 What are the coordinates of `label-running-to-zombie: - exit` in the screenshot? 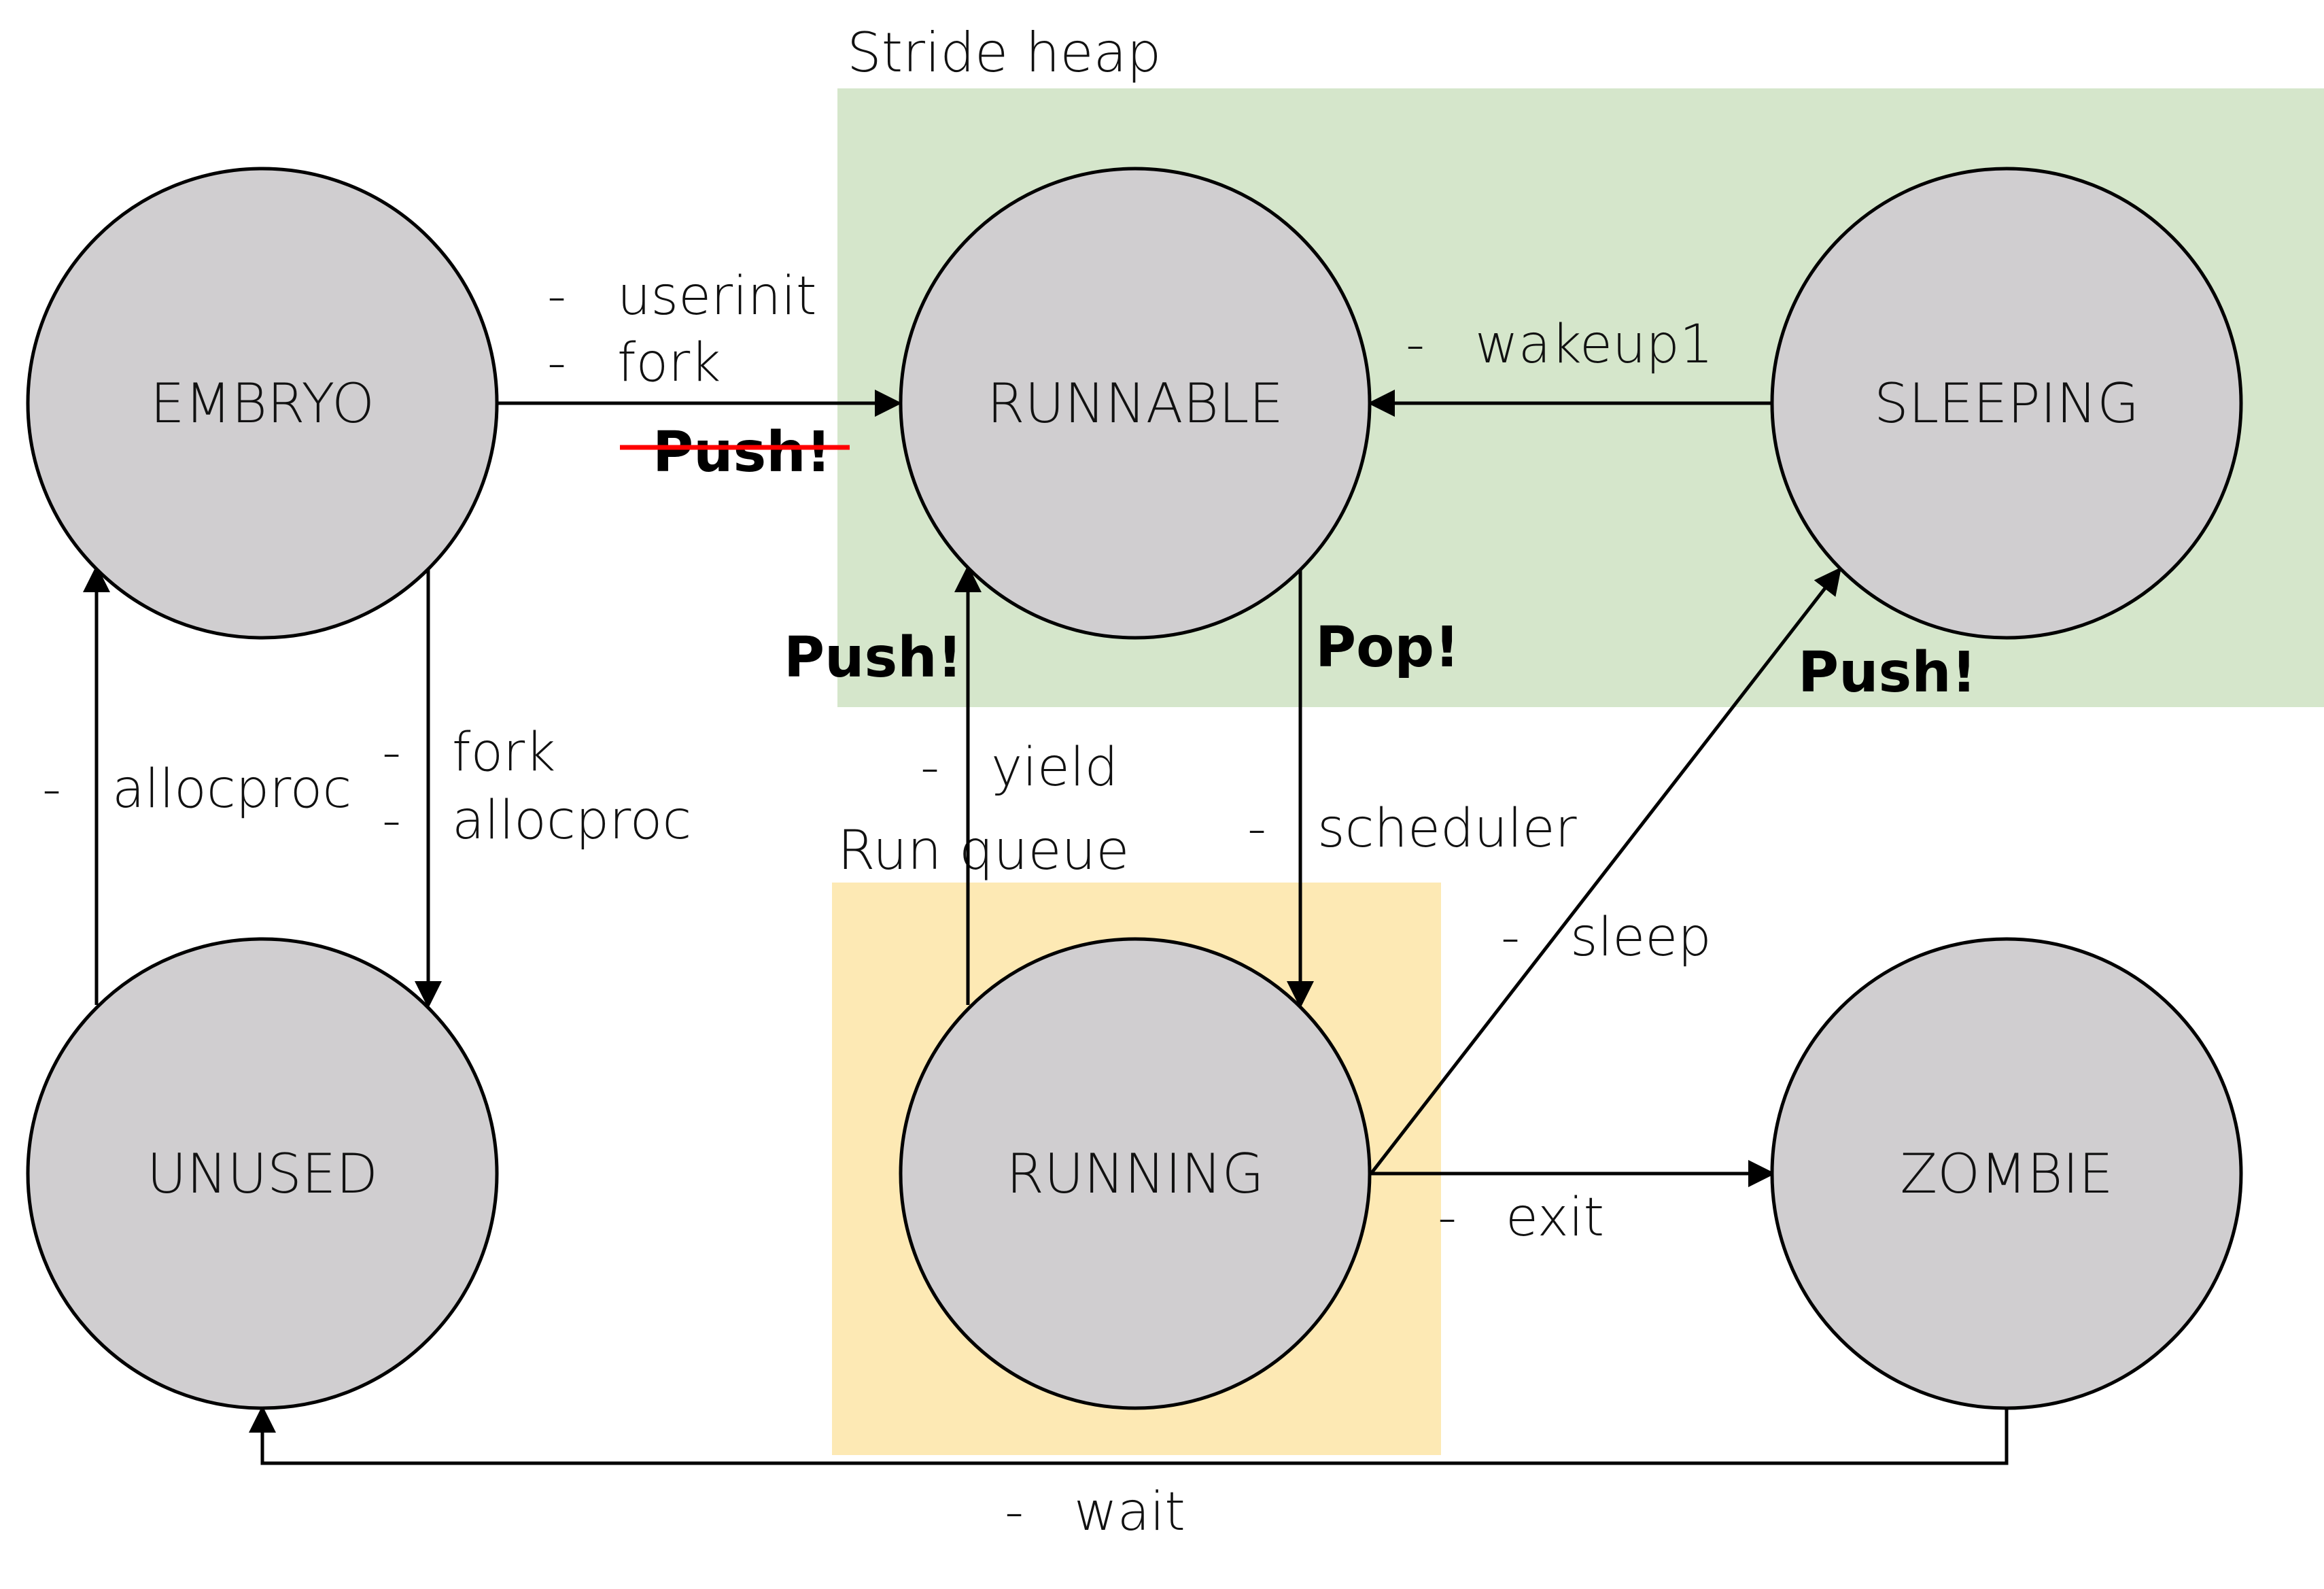 It's located at (1521, 1217).